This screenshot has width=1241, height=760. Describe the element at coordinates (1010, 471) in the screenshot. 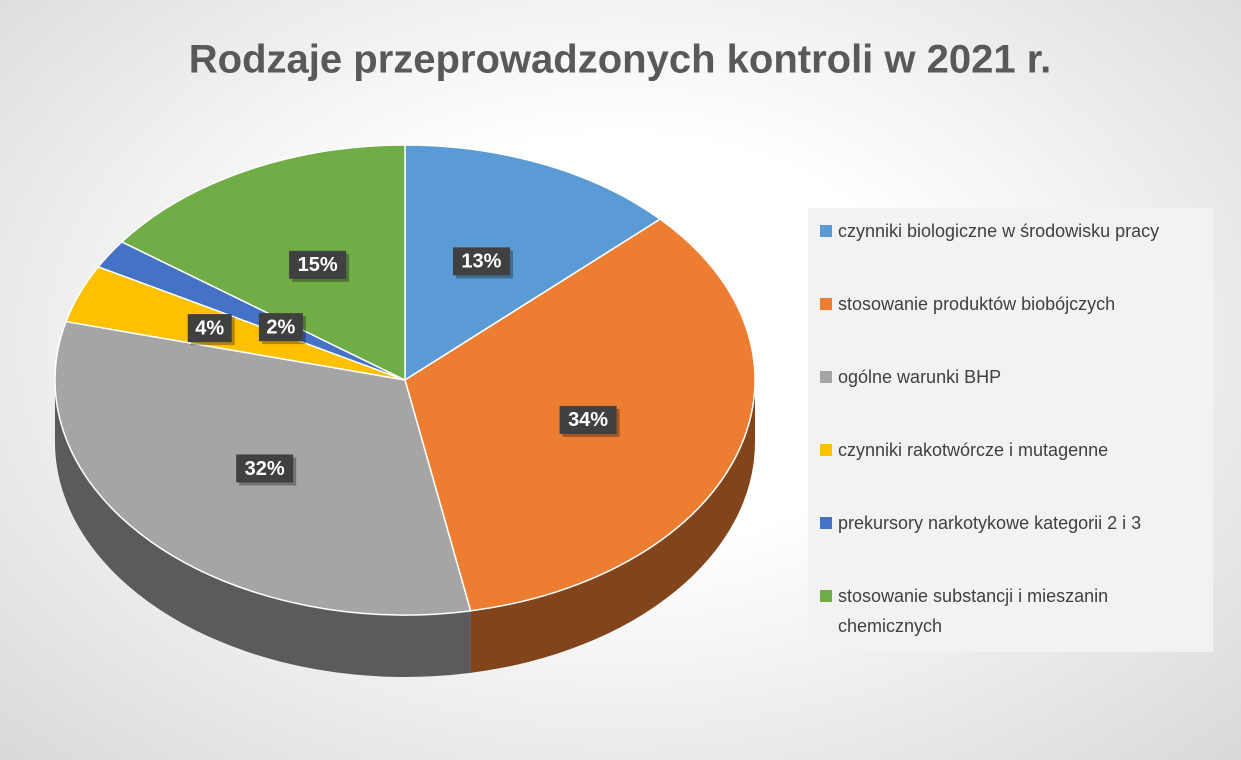

I see `legend-item: czynniki rakotwórcze i mutagenne` at that location.